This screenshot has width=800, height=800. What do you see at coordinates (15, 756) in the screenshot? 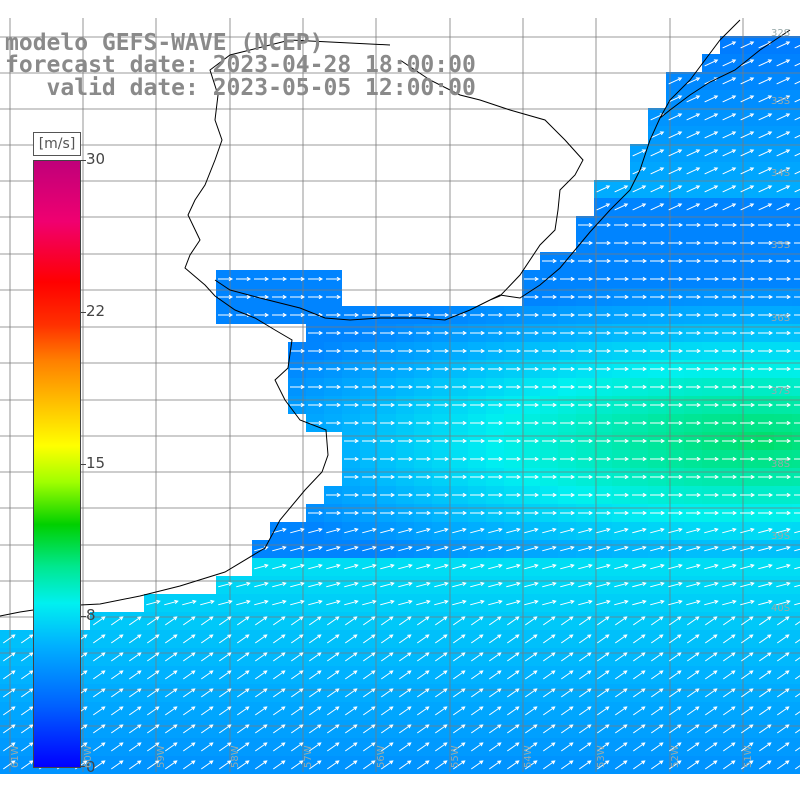
I see `lon-label: 61W` at bounding box center [15, 756].